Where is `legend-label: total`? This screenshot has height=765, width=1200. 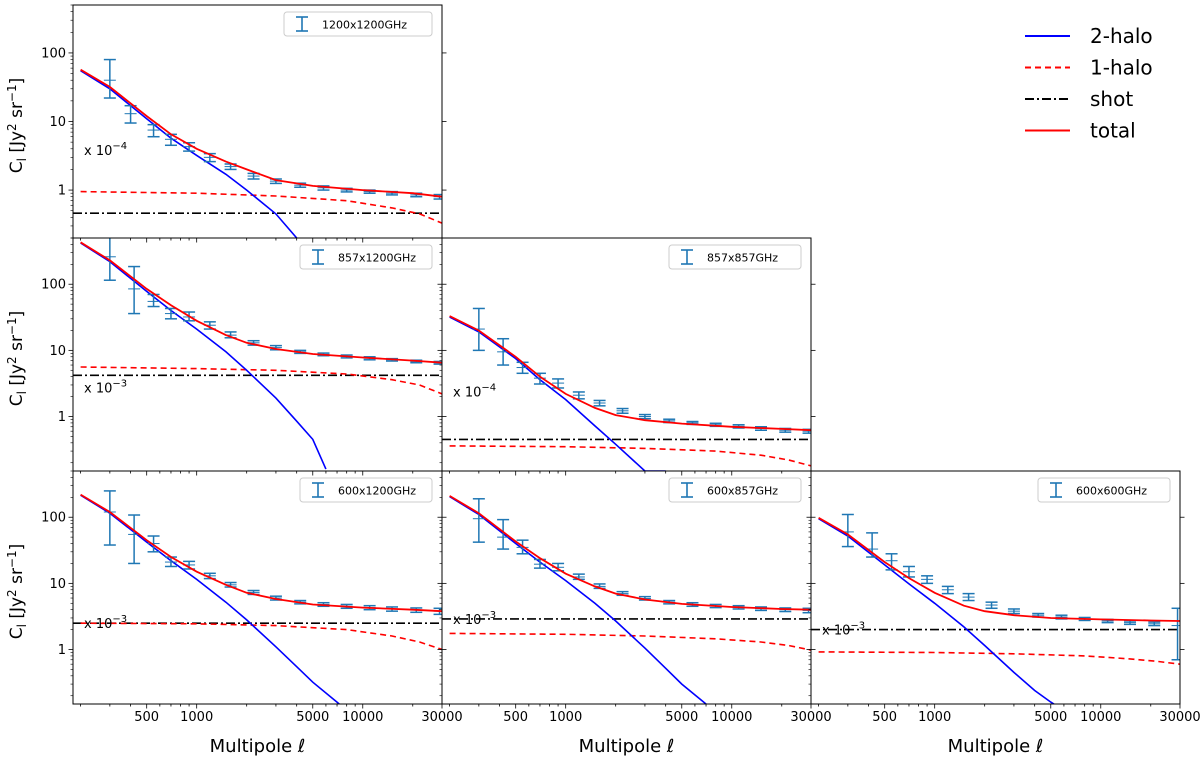
legend-label: total is located at coordinates (1113, 131).